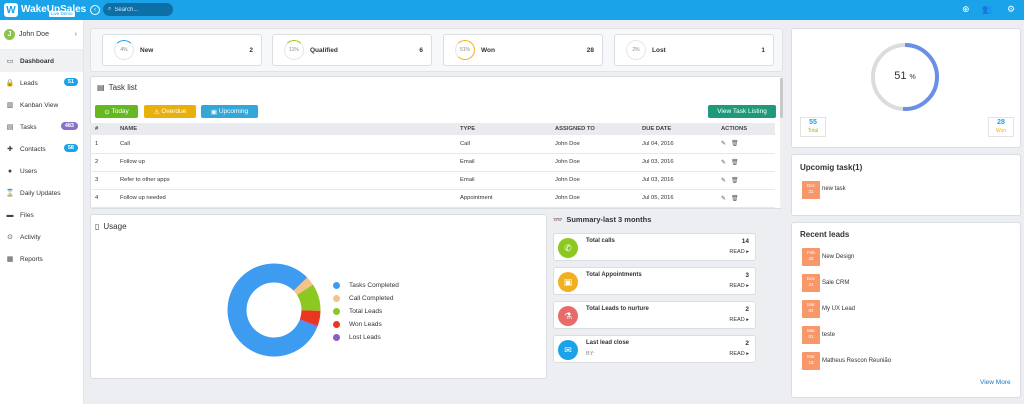 Image resolution: width=1024 pixels, height=404 pixels. Describe the element at coordinates (182, 50) in the screenshot. I see `stat-new: 4% New 2` at that location.